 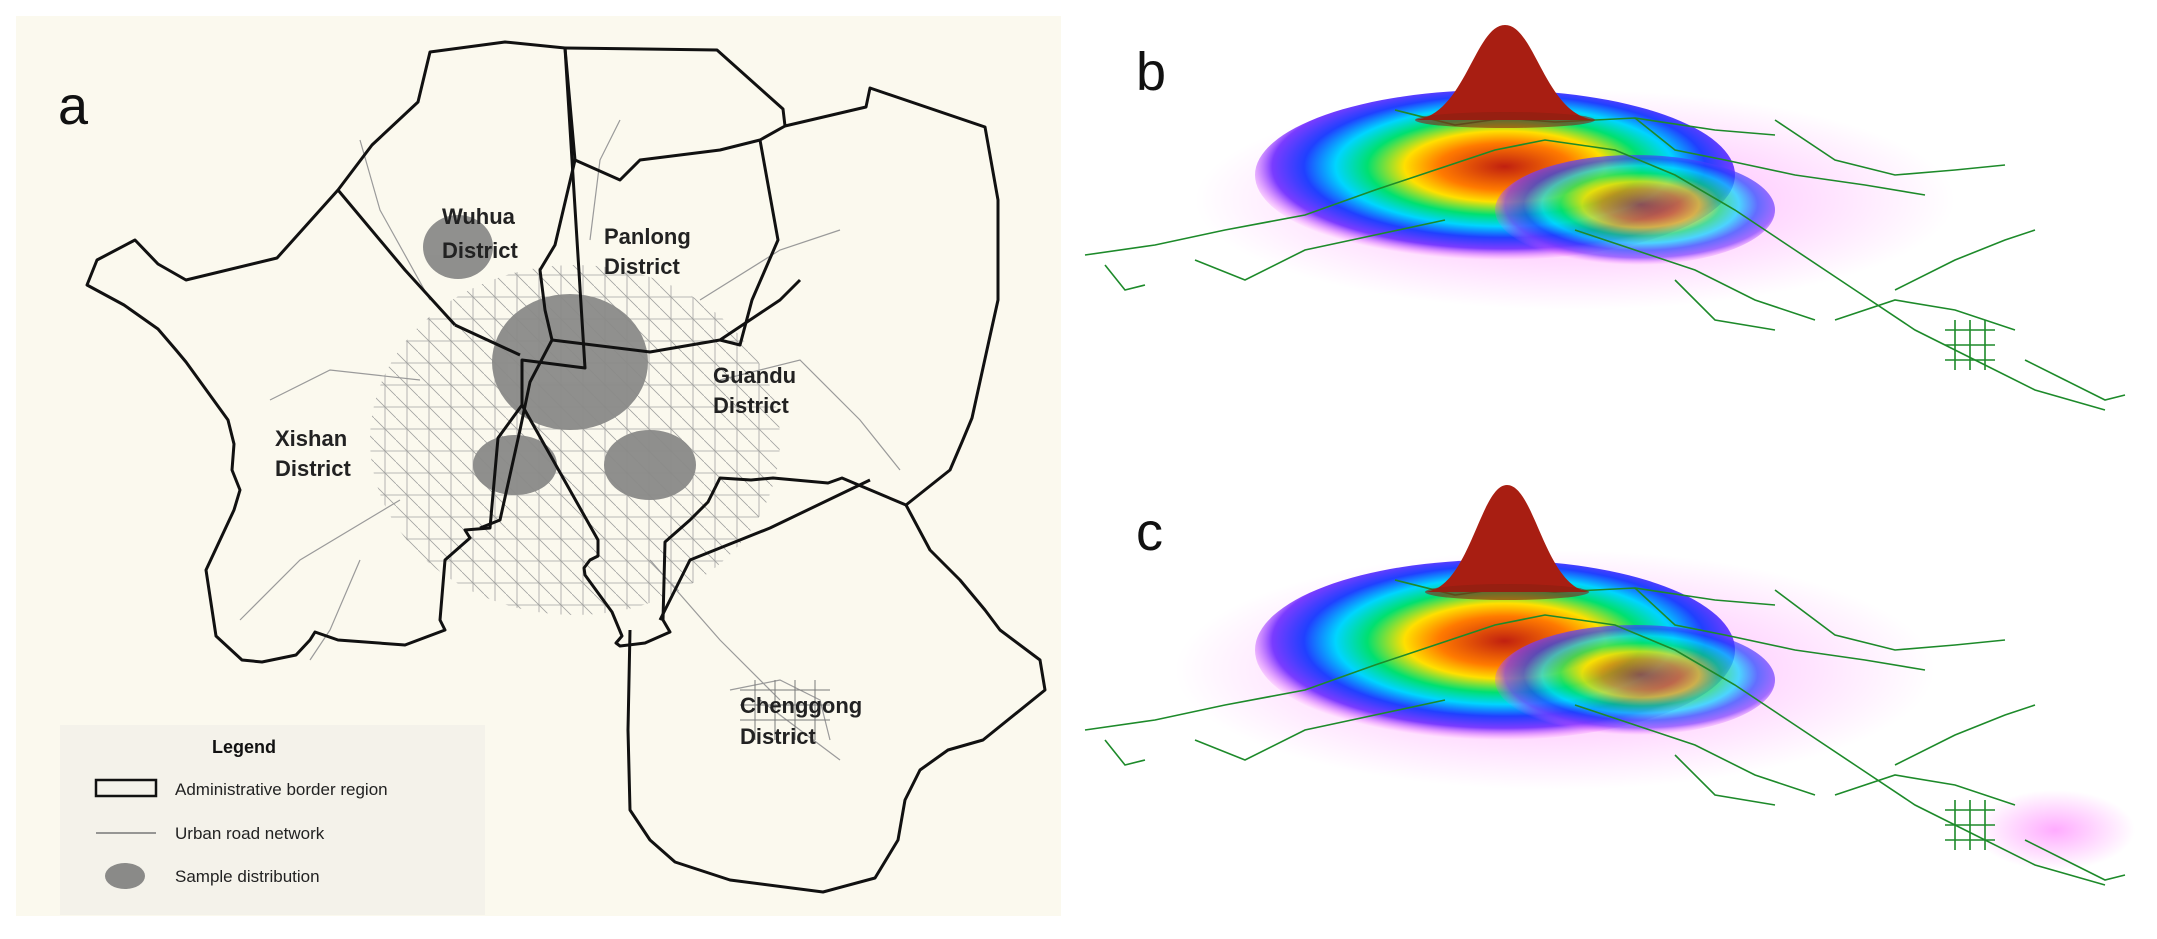 What do you see at coordinates (313, 468) in the screenshot?
I see `label-xishan-suffix: District` at bounding box center [313, 468].